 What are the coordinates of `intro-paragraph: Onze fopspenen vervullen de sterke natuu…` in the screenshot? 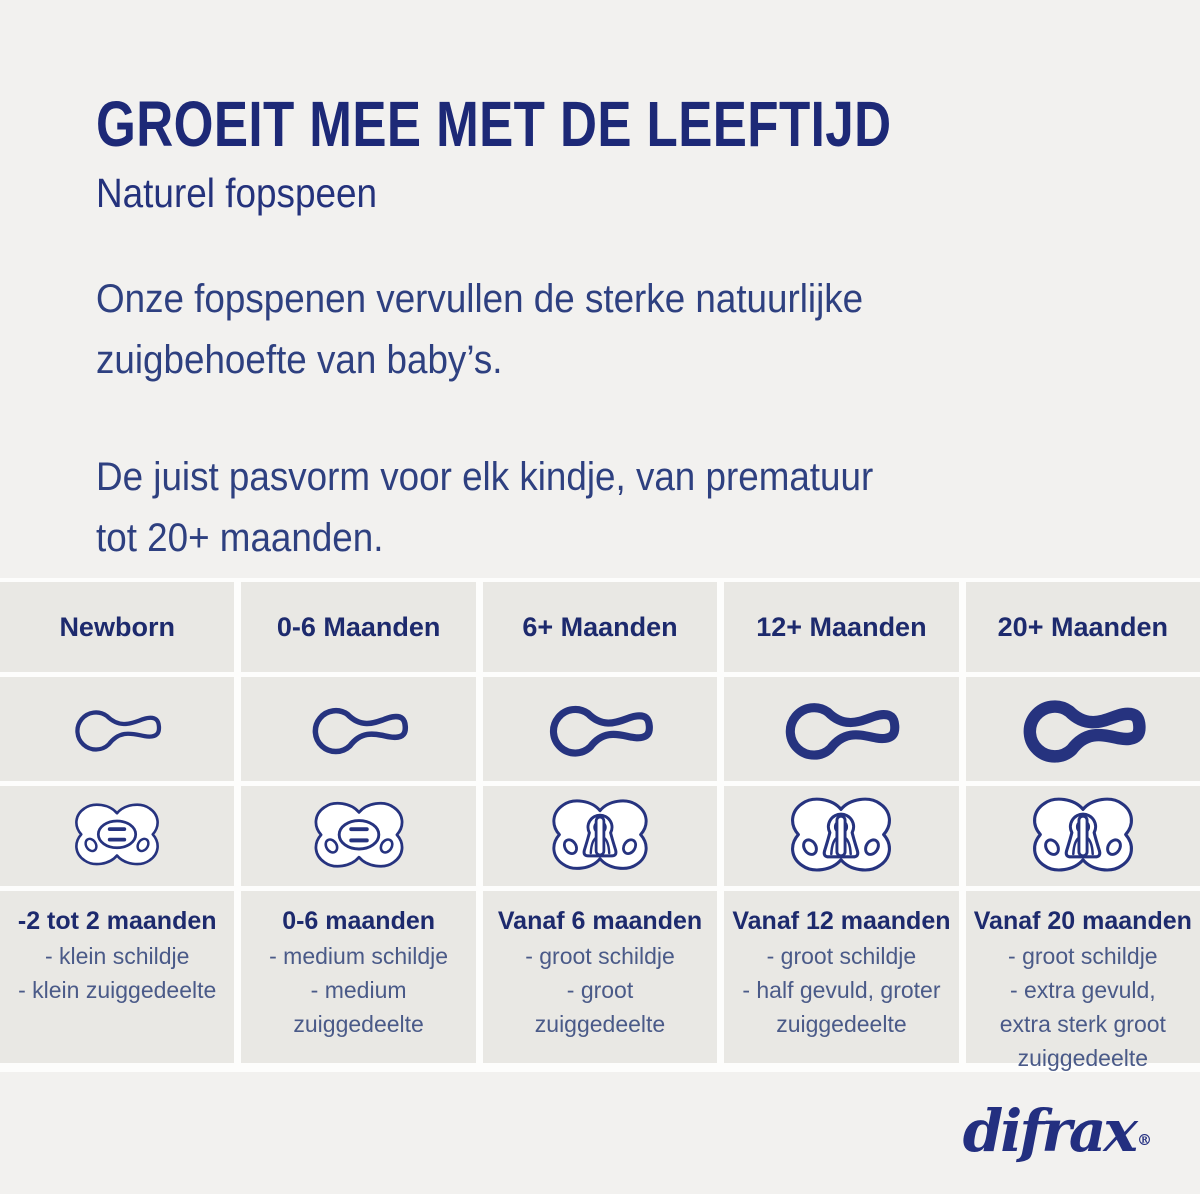 It's located at (576, 330).